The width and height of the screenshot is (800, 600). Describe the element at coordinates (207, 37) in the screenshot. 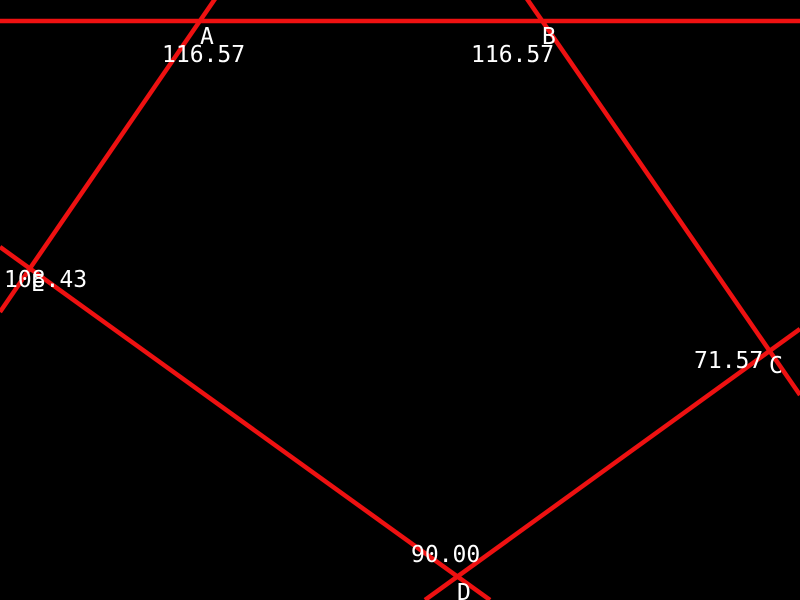

I see `vertex-label-a: A` at that location.